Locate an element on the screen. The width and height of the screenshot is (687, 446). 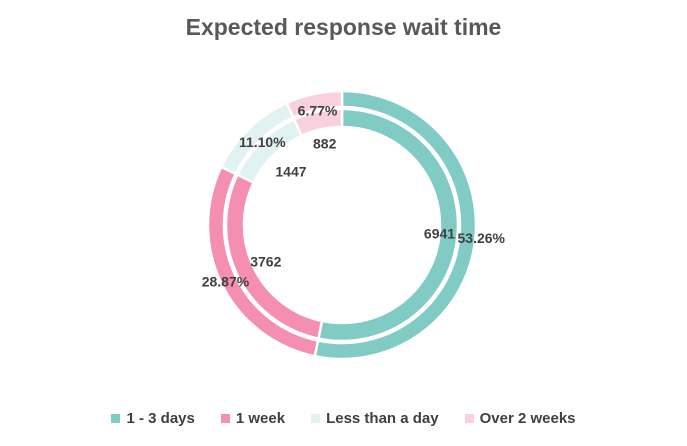
legend-item-2: Less than a day is located at coordinates (375, 418).